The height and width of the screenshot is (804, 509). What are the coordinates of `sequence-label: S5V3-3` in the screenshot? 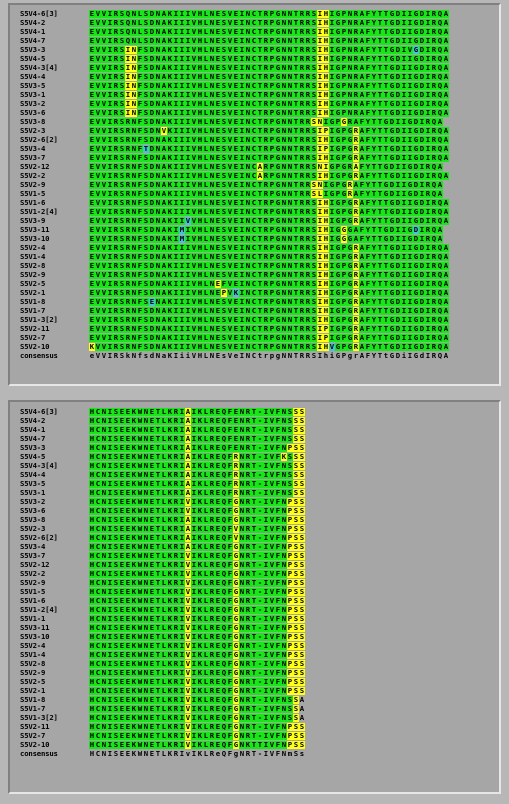 It's located at (33, 49).